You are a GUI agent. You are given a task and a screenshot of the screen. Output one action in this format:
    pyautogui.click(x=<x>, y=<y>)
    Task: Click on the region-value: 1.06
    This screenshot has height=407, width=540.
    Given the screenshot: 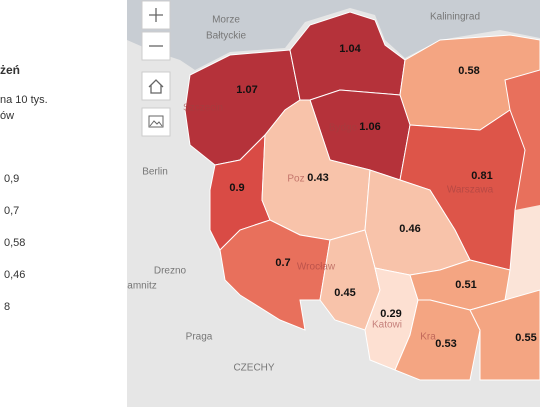 What is the action you would take?
    pyautogui.click(x=369, y=127)
    